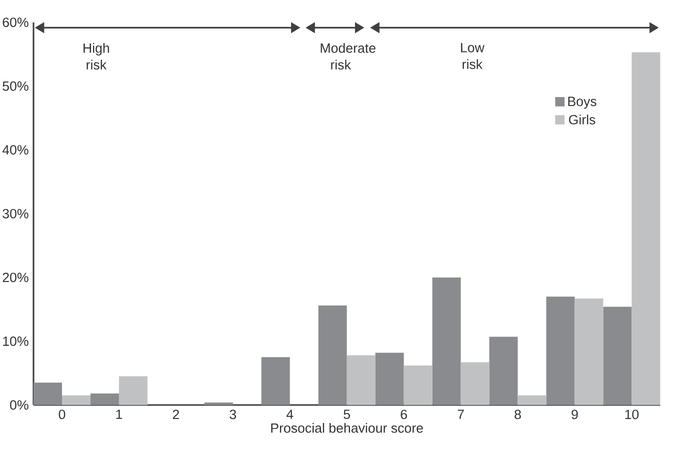 Image resolution: width=689 pixels, height=461 pixels. I want to click on annotation: High risk, so click(97, 56).